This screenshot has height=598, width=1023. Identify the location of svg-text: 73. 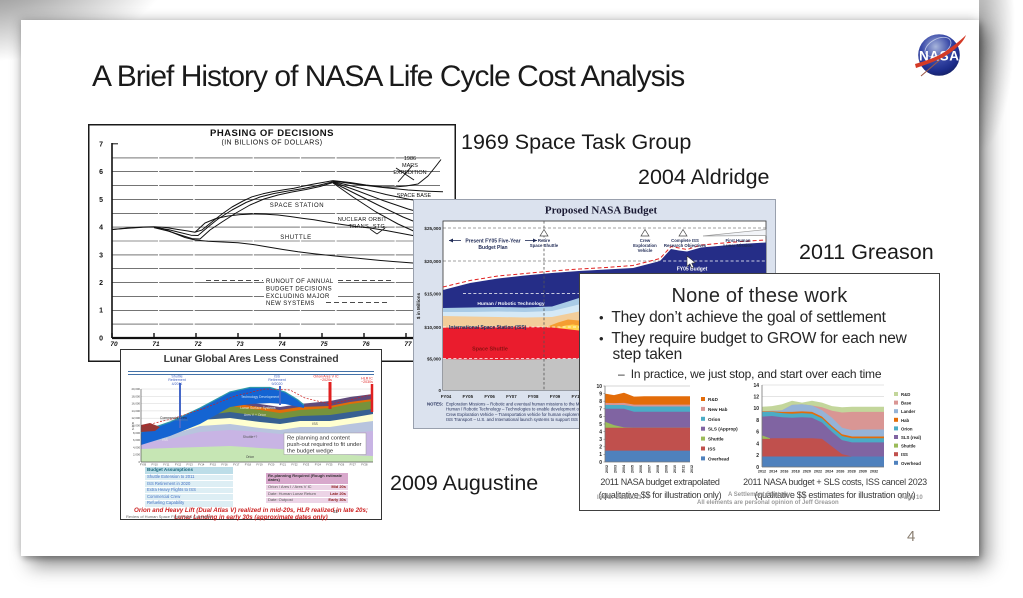
(240, 344).